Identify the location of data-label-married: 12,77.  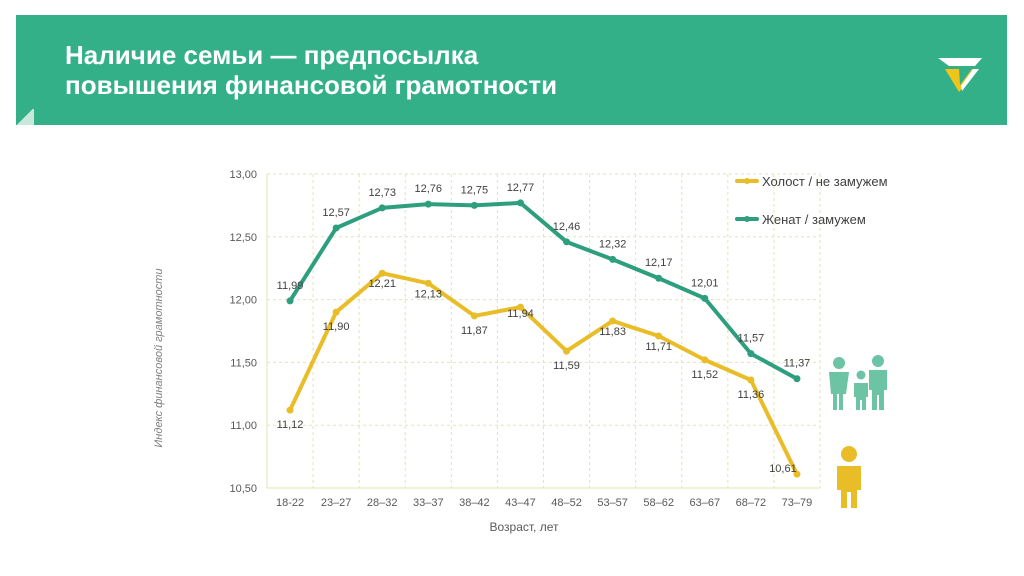
(521, 188).